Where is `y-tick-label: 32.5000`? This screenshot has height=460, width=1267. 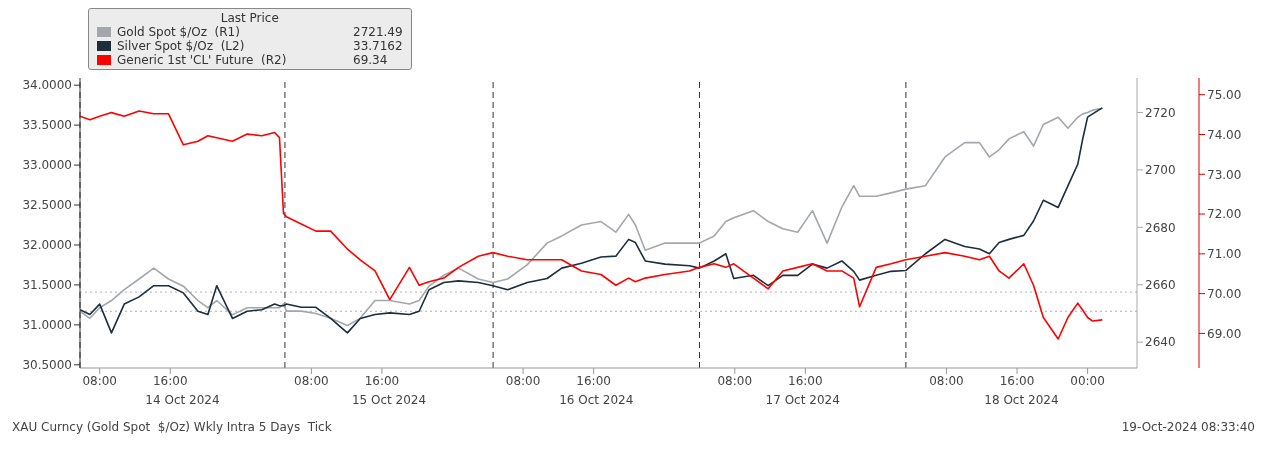 y-tick-label: 32.5000 is located at coordinates (47, 205).